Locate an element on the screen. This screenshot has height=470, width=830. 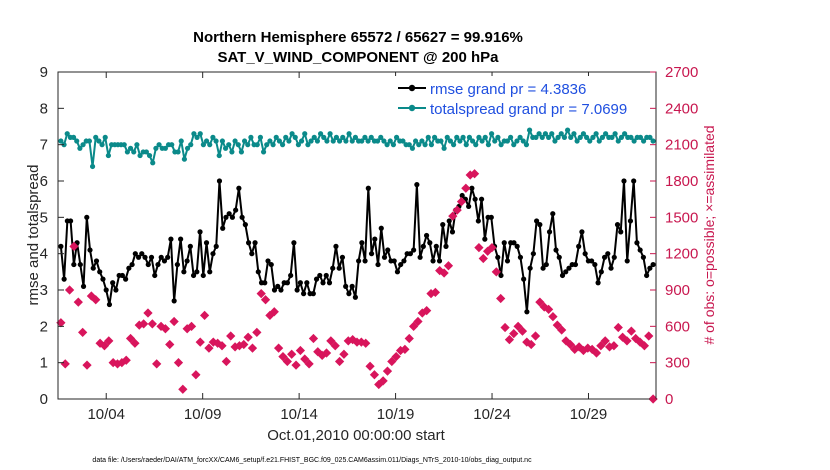
y-axis-label-left: rmse and totalspread is located at coordinates (33, 235).